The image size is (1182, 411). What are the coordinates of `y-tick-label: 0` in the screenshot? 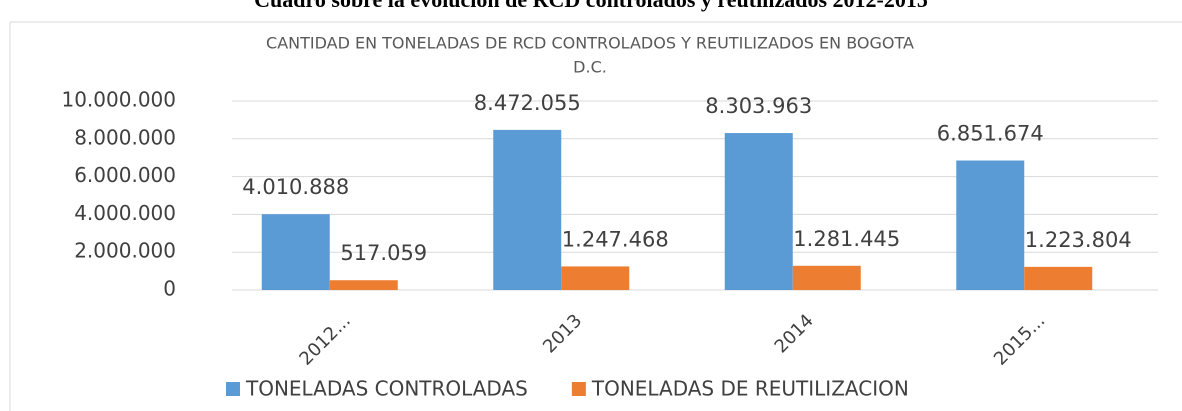 It's located at (169, 289).